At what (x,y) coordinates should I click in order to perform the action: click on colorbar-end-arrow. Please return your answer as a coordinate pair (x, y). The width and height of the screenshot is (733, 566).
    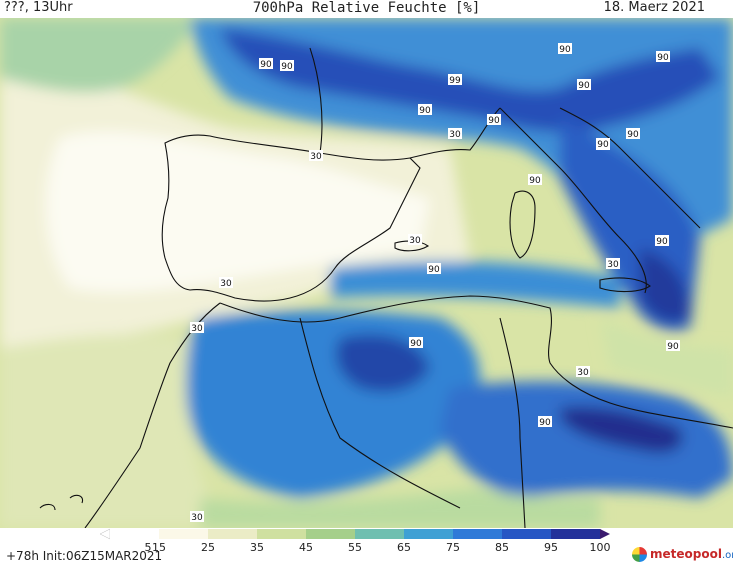
    Looking at the image, I should click on (605, 534).